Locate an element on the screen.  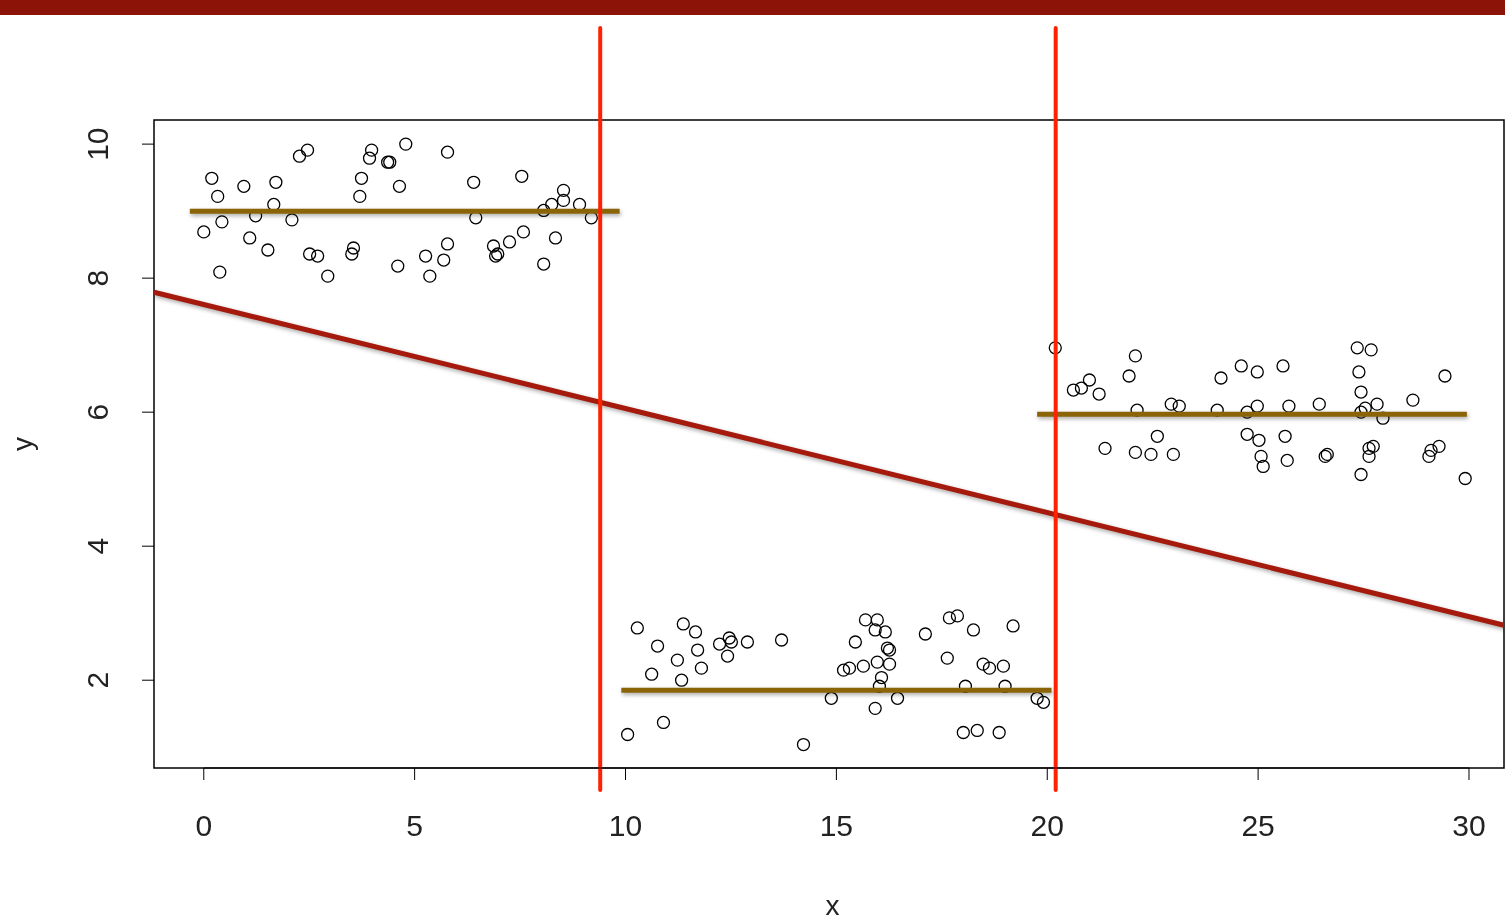
x-tick-label: 0 is located at coordinates (204, 825).